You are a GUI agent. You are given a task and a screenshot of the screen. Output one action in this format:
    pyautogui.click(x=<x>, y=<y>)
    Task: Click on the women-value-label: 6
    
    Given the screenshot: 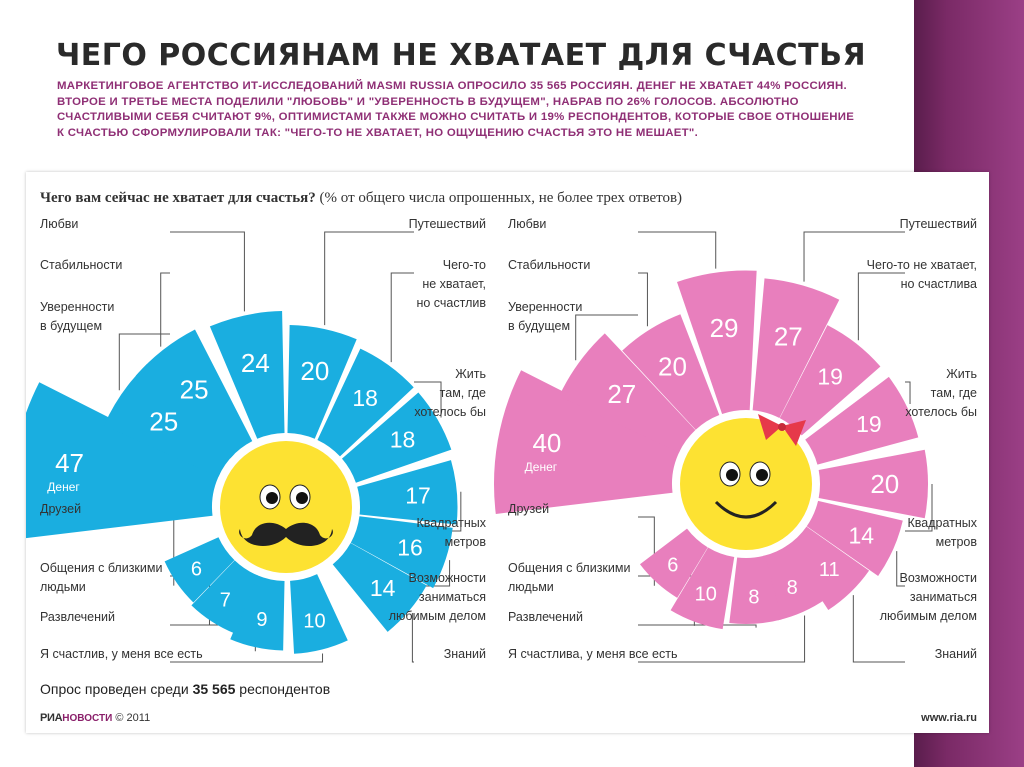 What is the action you would take?
    pyautogui.click(x=672, y=565)
    